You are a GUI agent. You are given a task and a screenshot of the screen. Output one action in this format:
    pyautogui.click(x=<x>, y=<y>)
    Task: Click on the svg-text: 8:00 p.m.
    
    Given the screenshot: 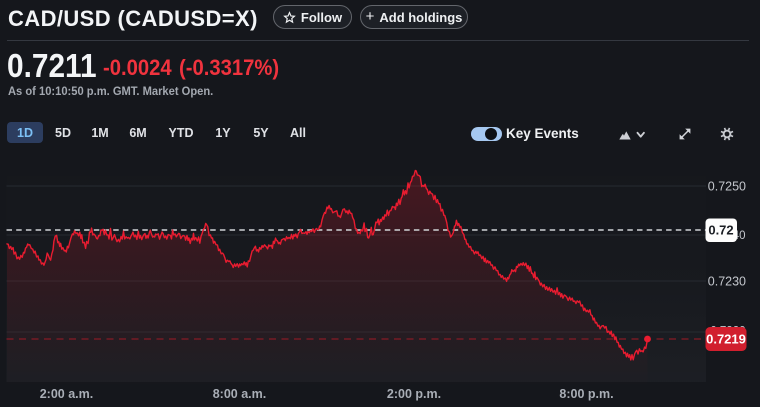 What is the action you would take?
    pyautogui.click(x=586, y=394)
    